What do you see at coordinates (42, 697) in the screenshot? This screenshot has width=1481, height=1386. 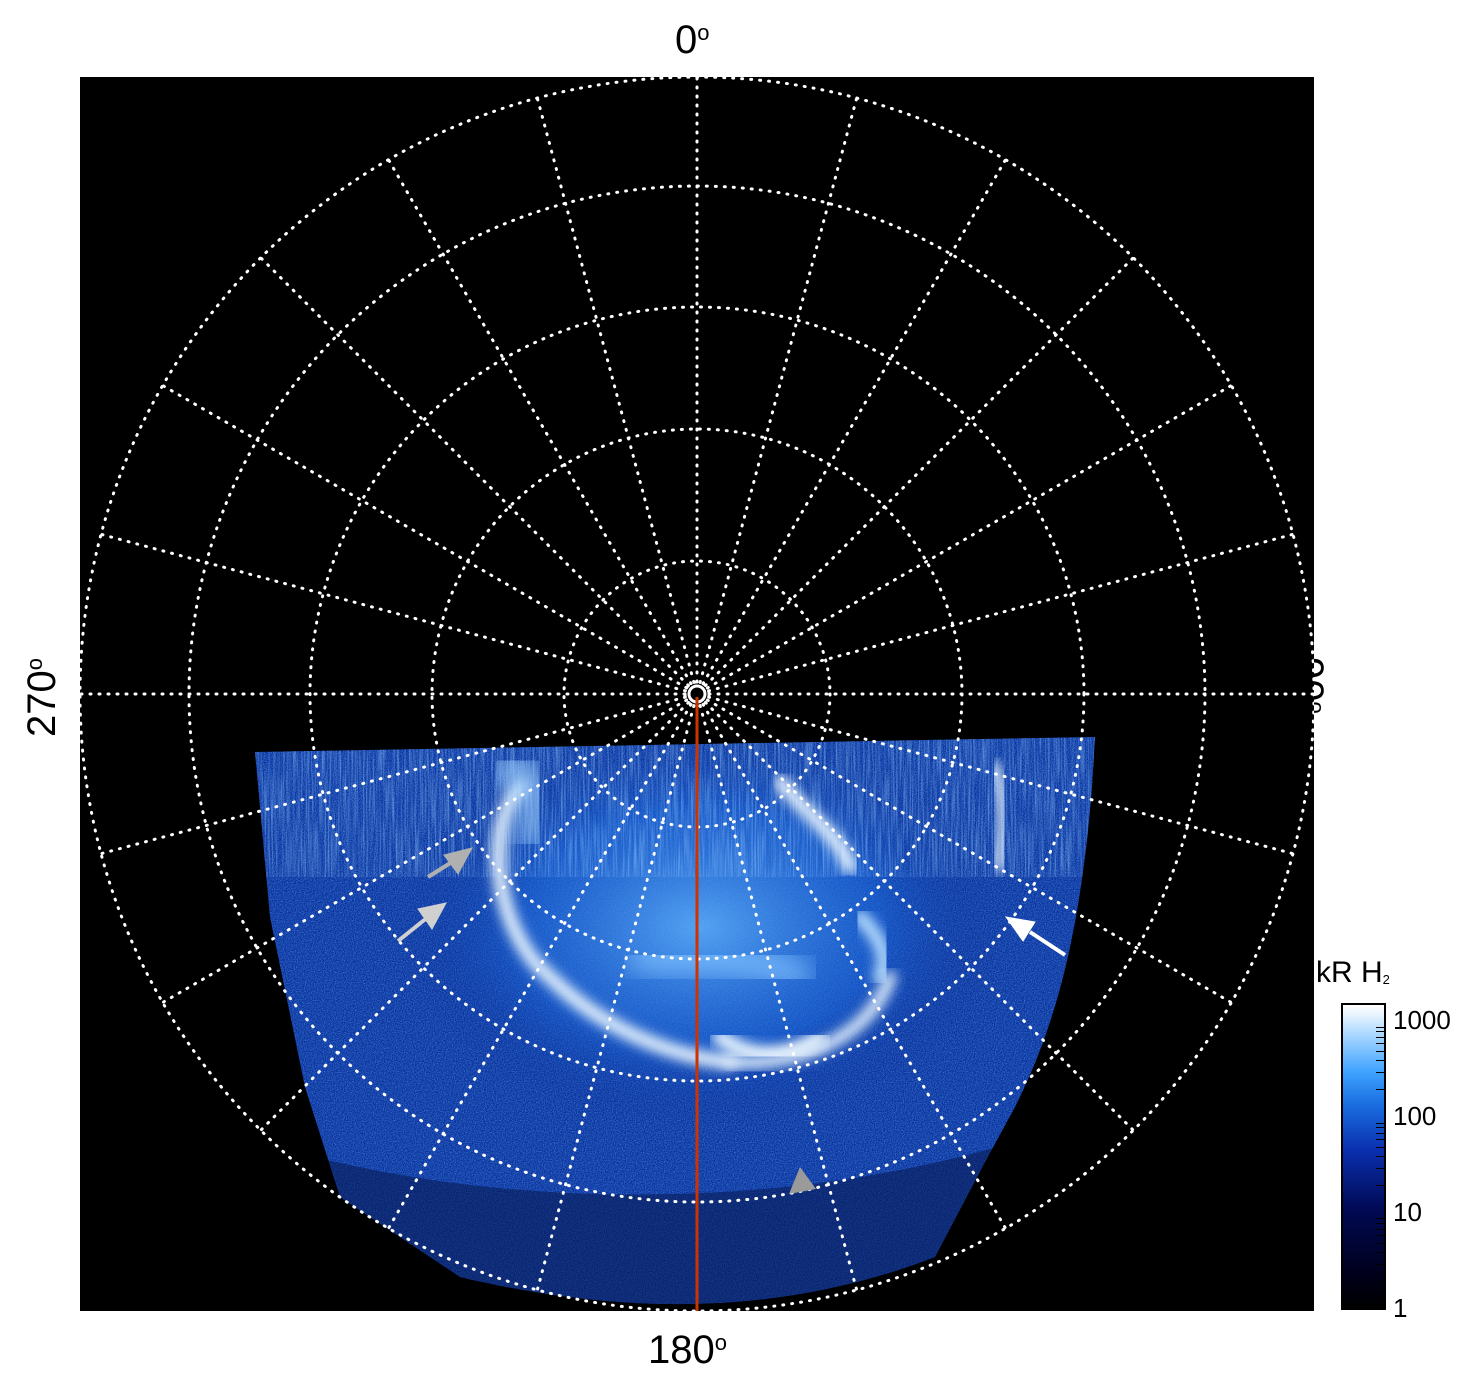 I see `longitude-label-270: 270o` at bounding box center [42, 697].